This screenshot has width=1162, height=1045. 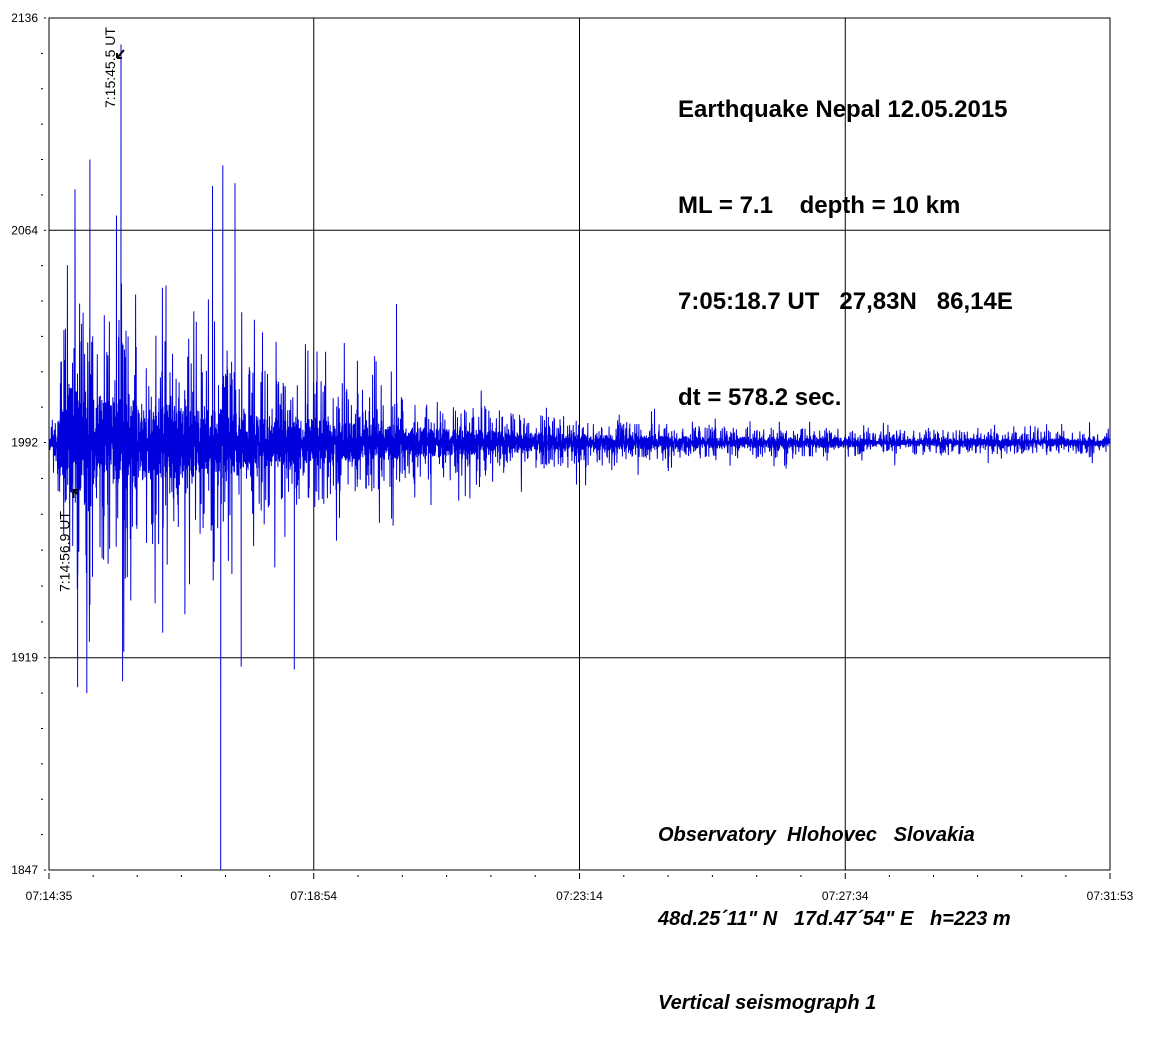 I want to click on station-instrument: Vertical seismograph 1, so click(x=767, y=1003).